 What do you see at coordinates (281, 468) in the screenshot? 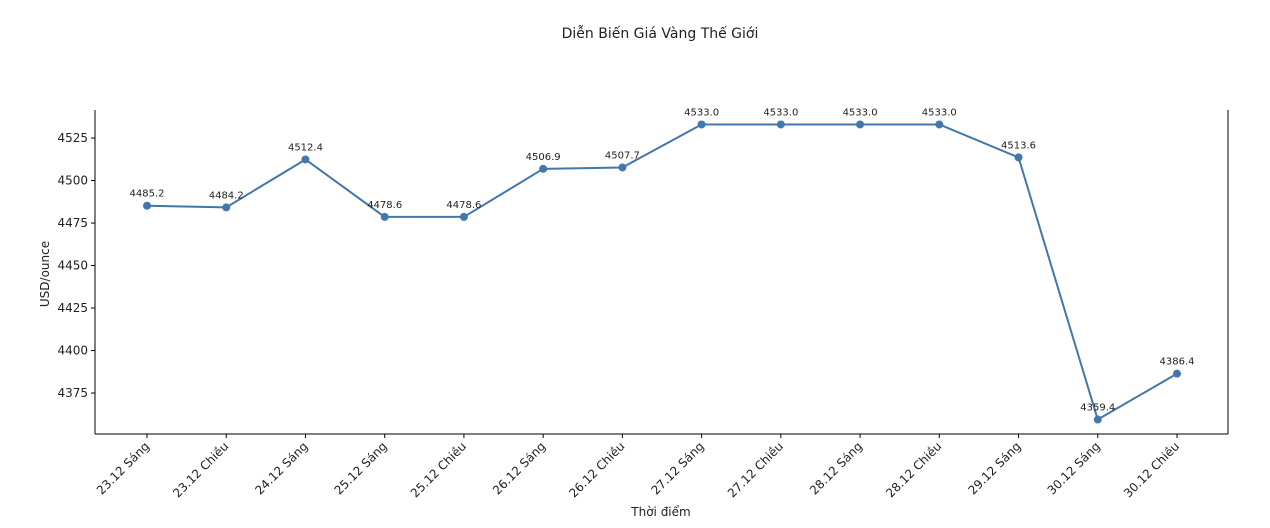
I see `x-tick-label: 24.12 Sáng` at bounding box center [281, 468].